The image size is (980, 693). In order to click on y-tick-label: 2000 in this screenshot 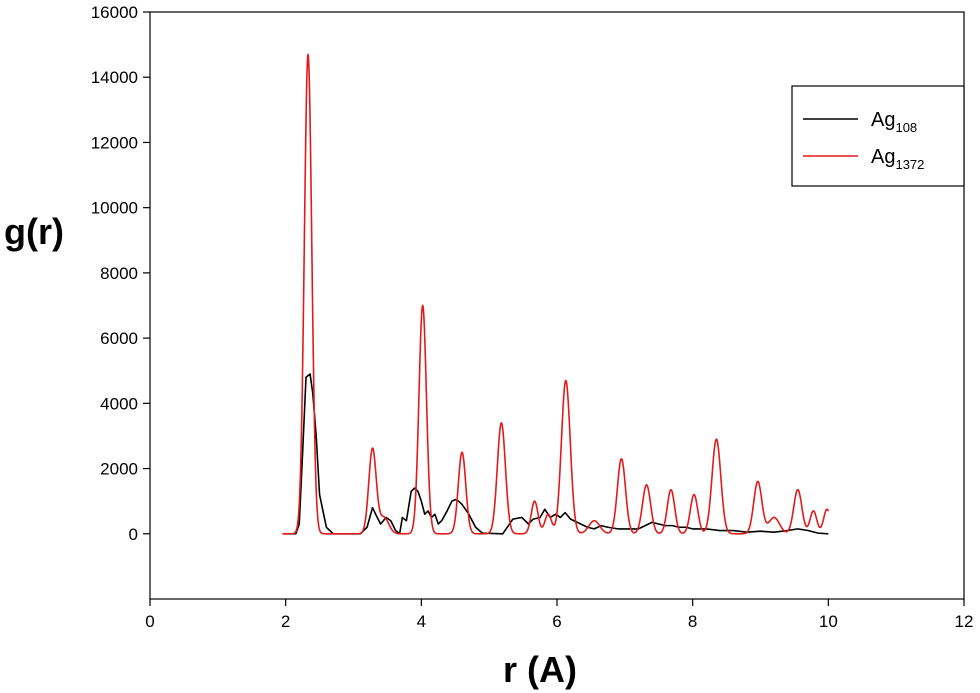, I will do `click(119, 469)`.